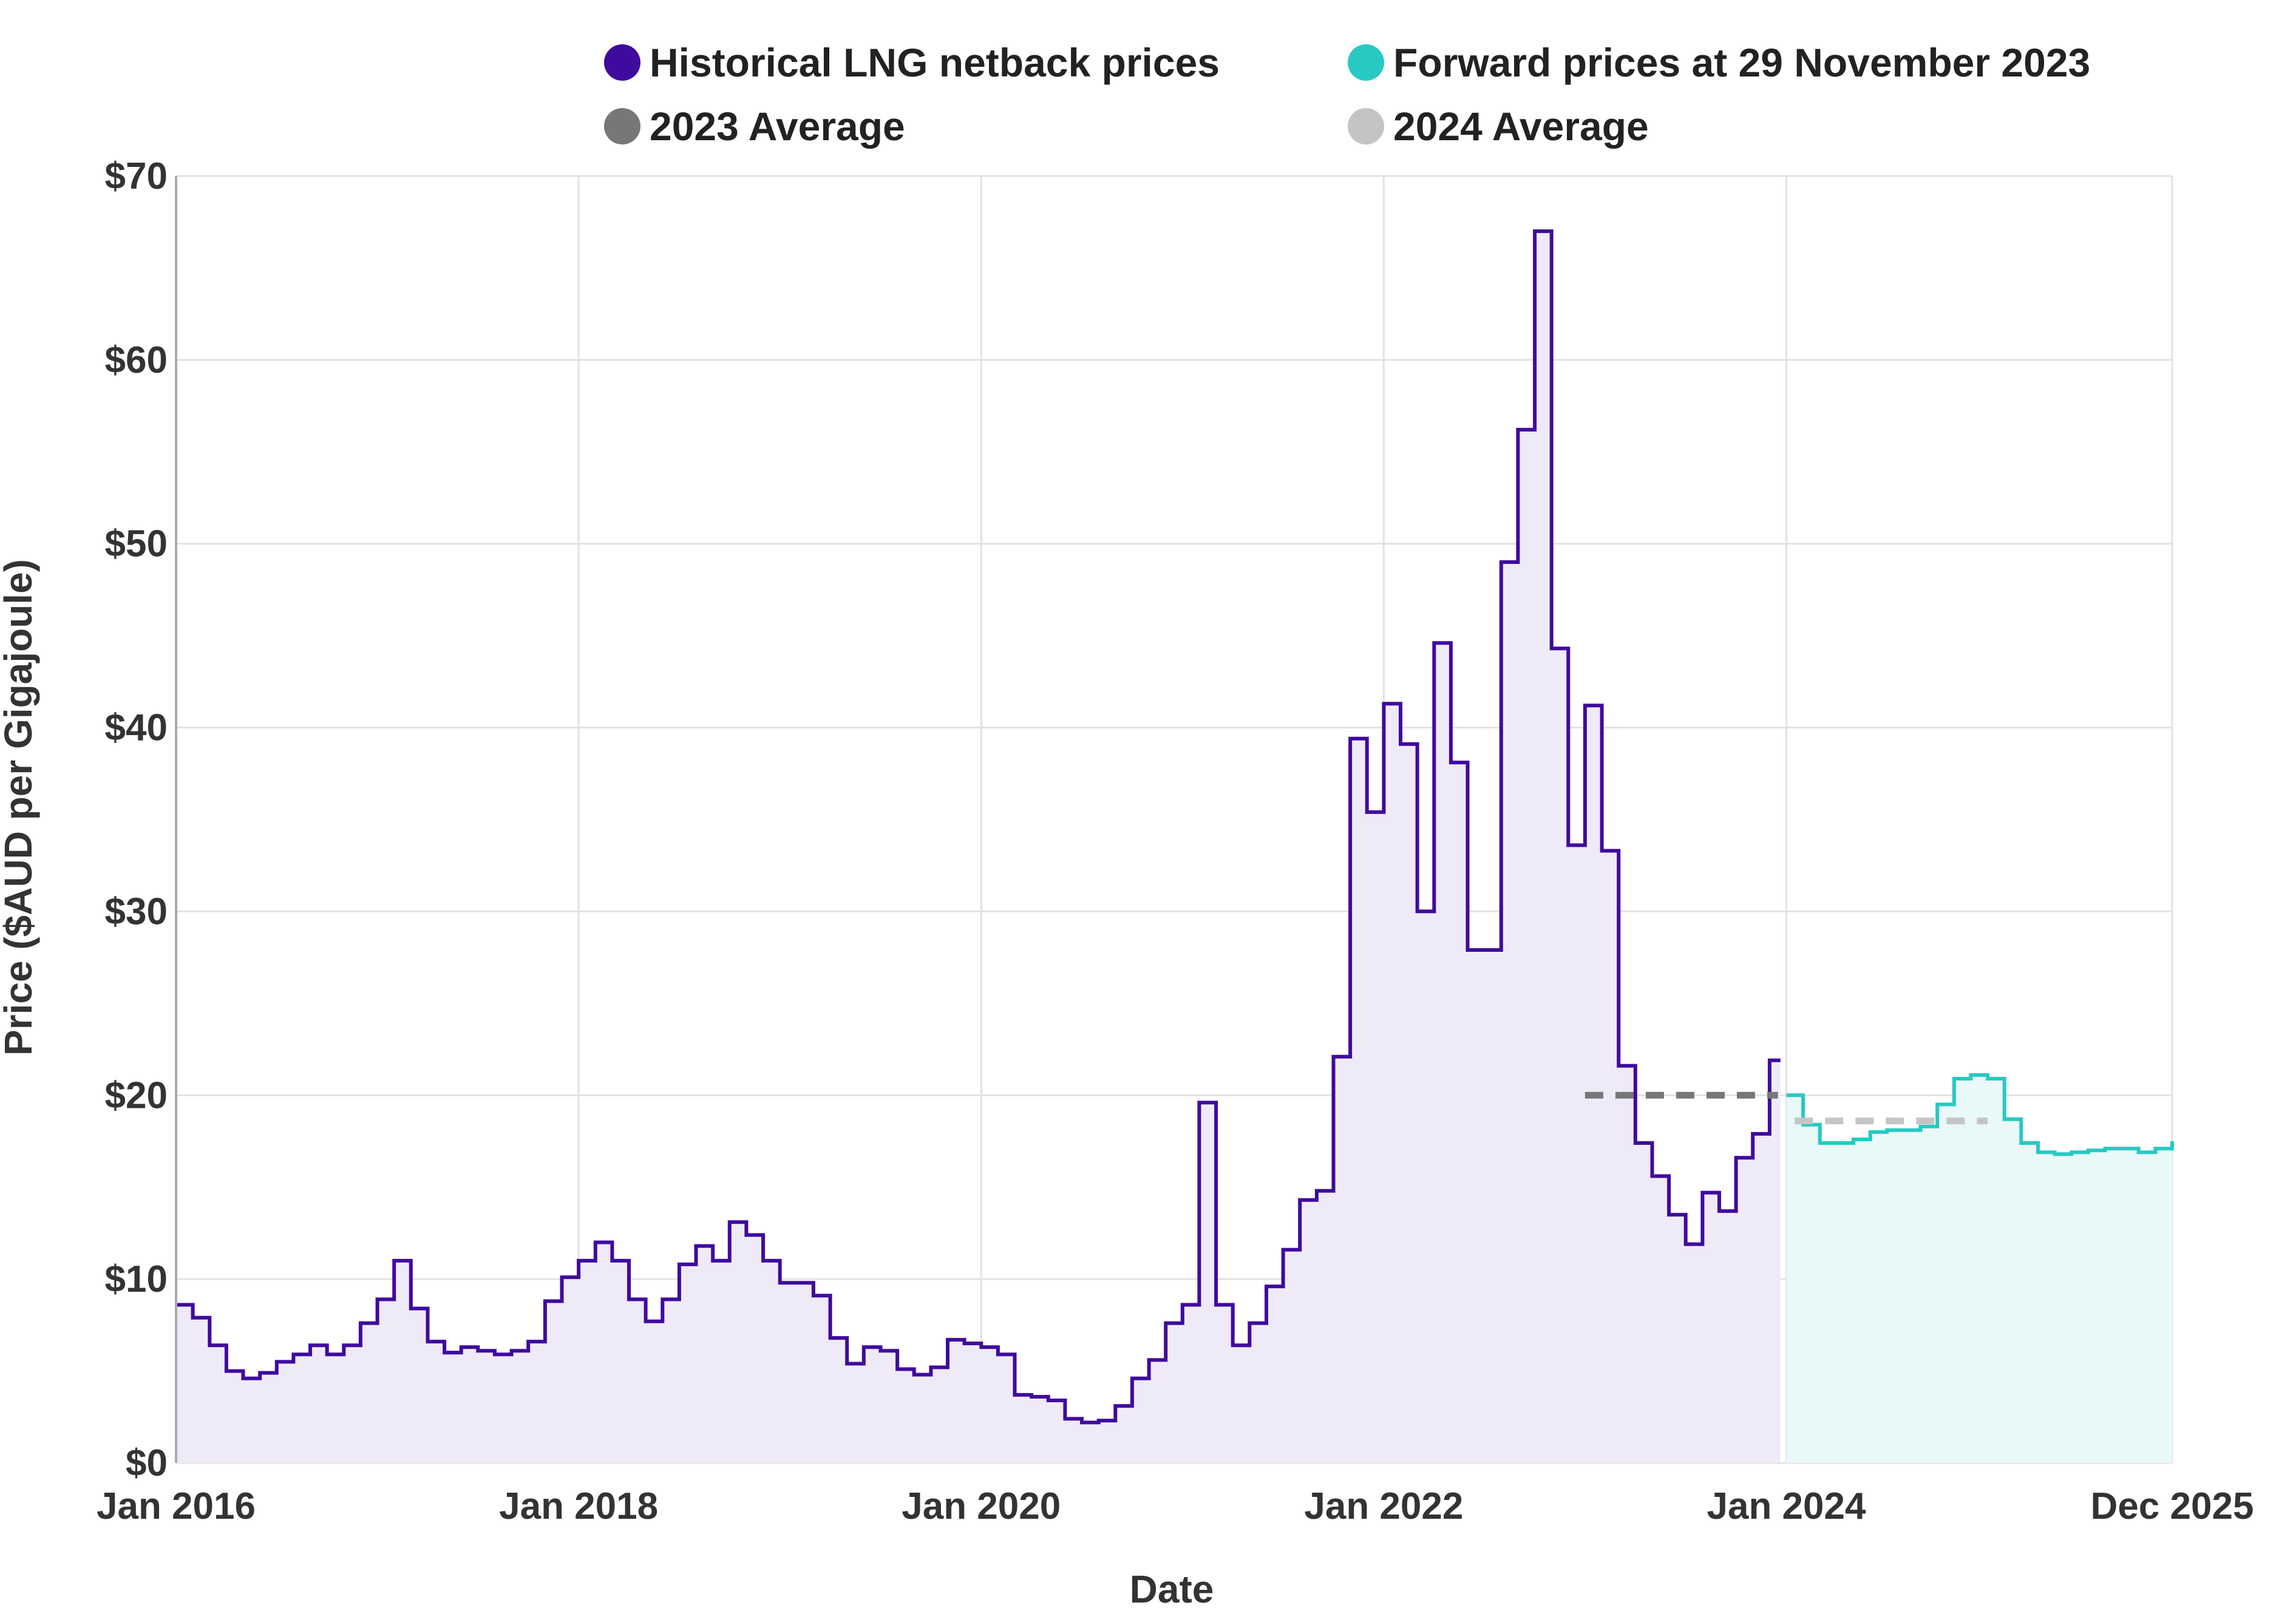  Describe the element at coordinates (136, 1095) in the screenshot. I see `y-tick-label: $20` at that location.